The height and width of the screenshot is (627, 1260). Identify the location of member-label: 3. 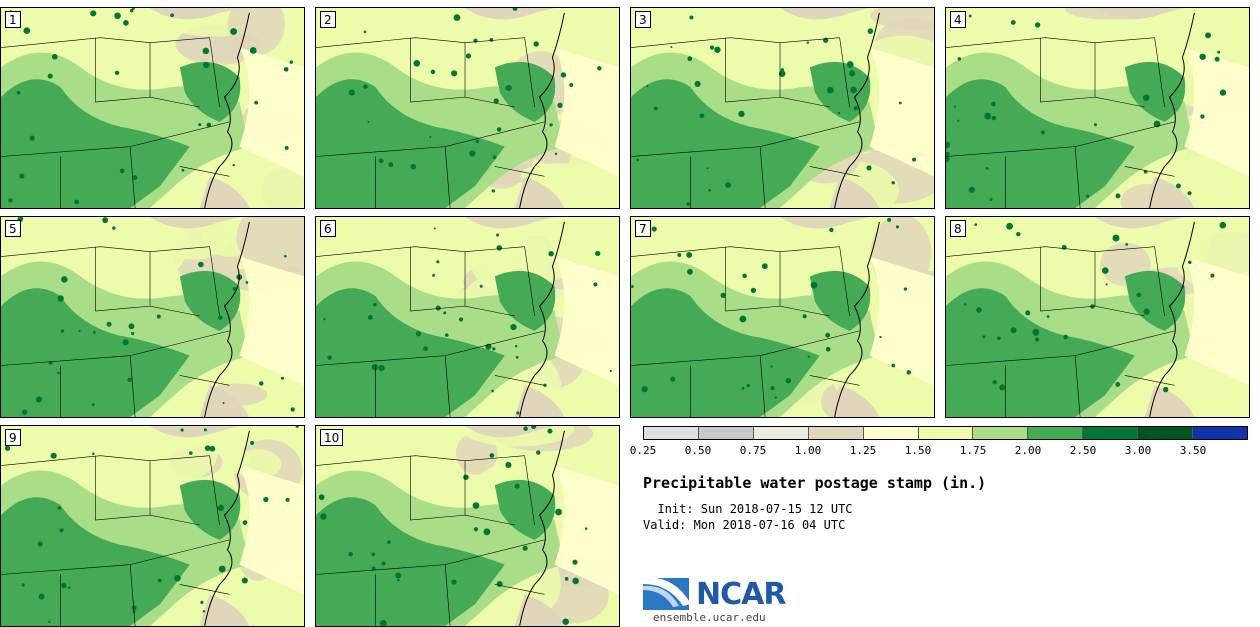
(643, 19).